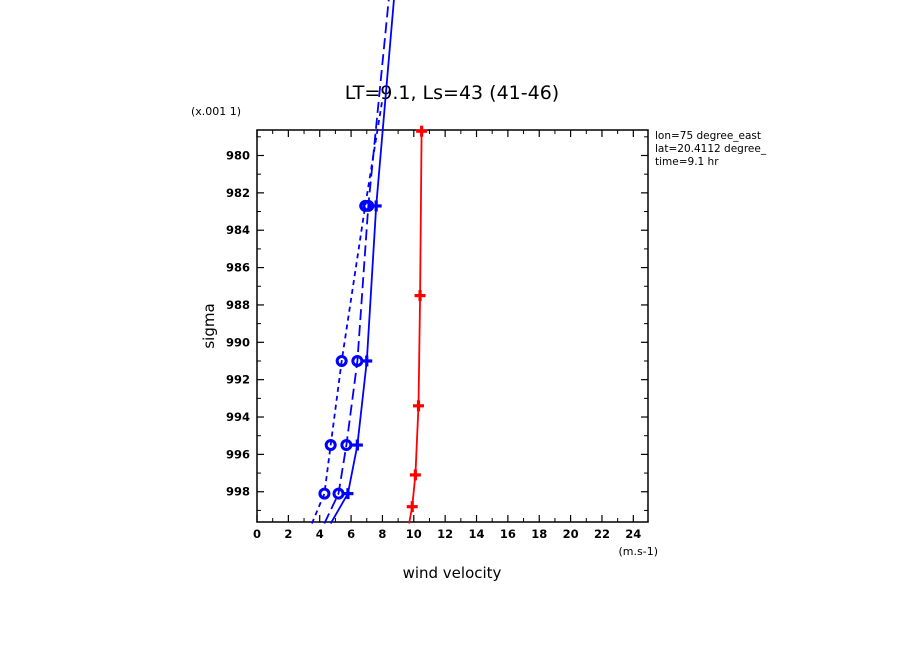  What do you see at coordinates (238, 193) in the screenshot?
I see `y-tick-label: 982` at bounding box center [238, 193].